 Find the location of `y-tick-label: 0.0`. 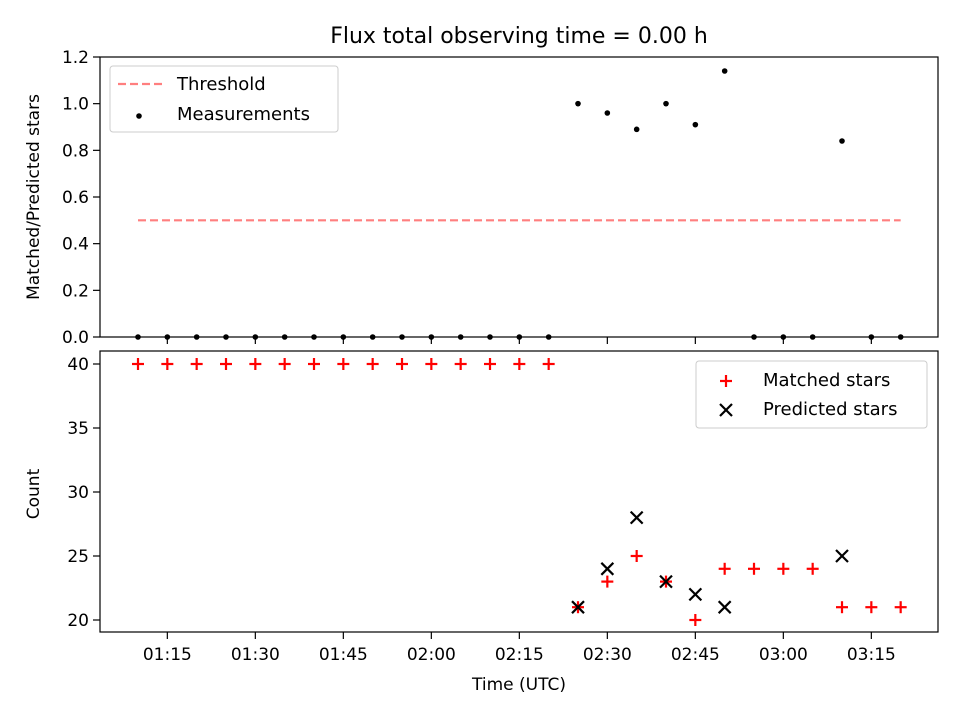

y-tick-label: 0.0 is located at coordinates (75, 338).